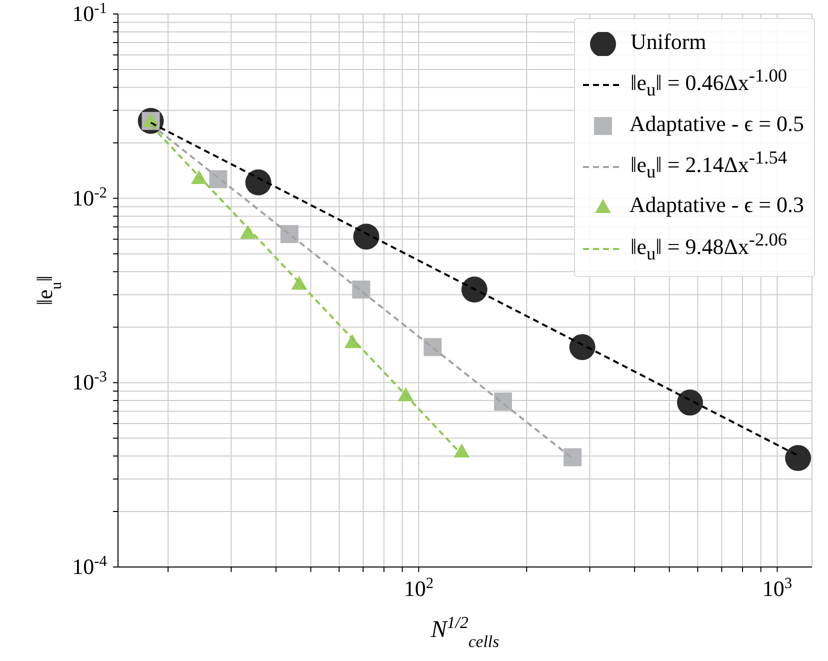 Image resolution: width=828 pixels, height=661 pixels. I want to click on y-tick-label: 10$^{-3}$, so click(90, 381).